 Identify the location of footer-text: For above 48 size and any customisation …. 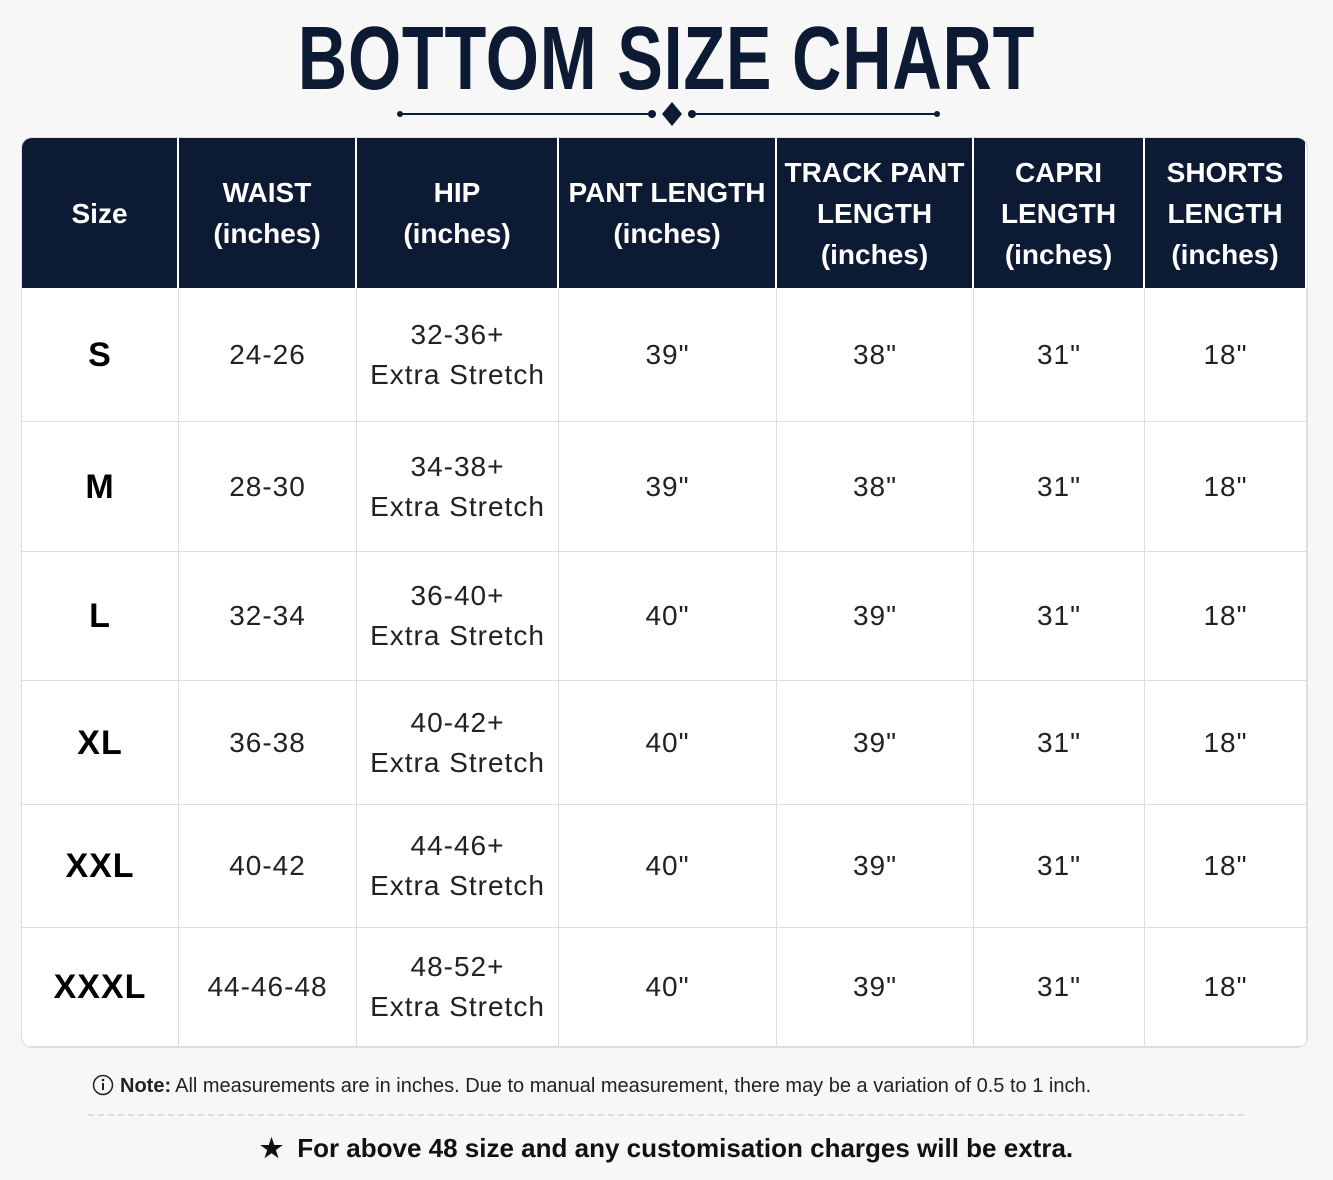
(685, 1148).